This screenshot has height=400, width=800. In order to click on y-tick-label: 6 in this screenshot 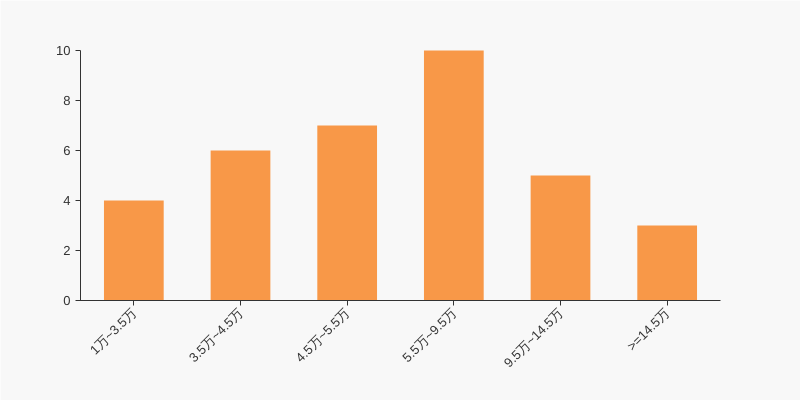, I will do `click(67, 150)`.